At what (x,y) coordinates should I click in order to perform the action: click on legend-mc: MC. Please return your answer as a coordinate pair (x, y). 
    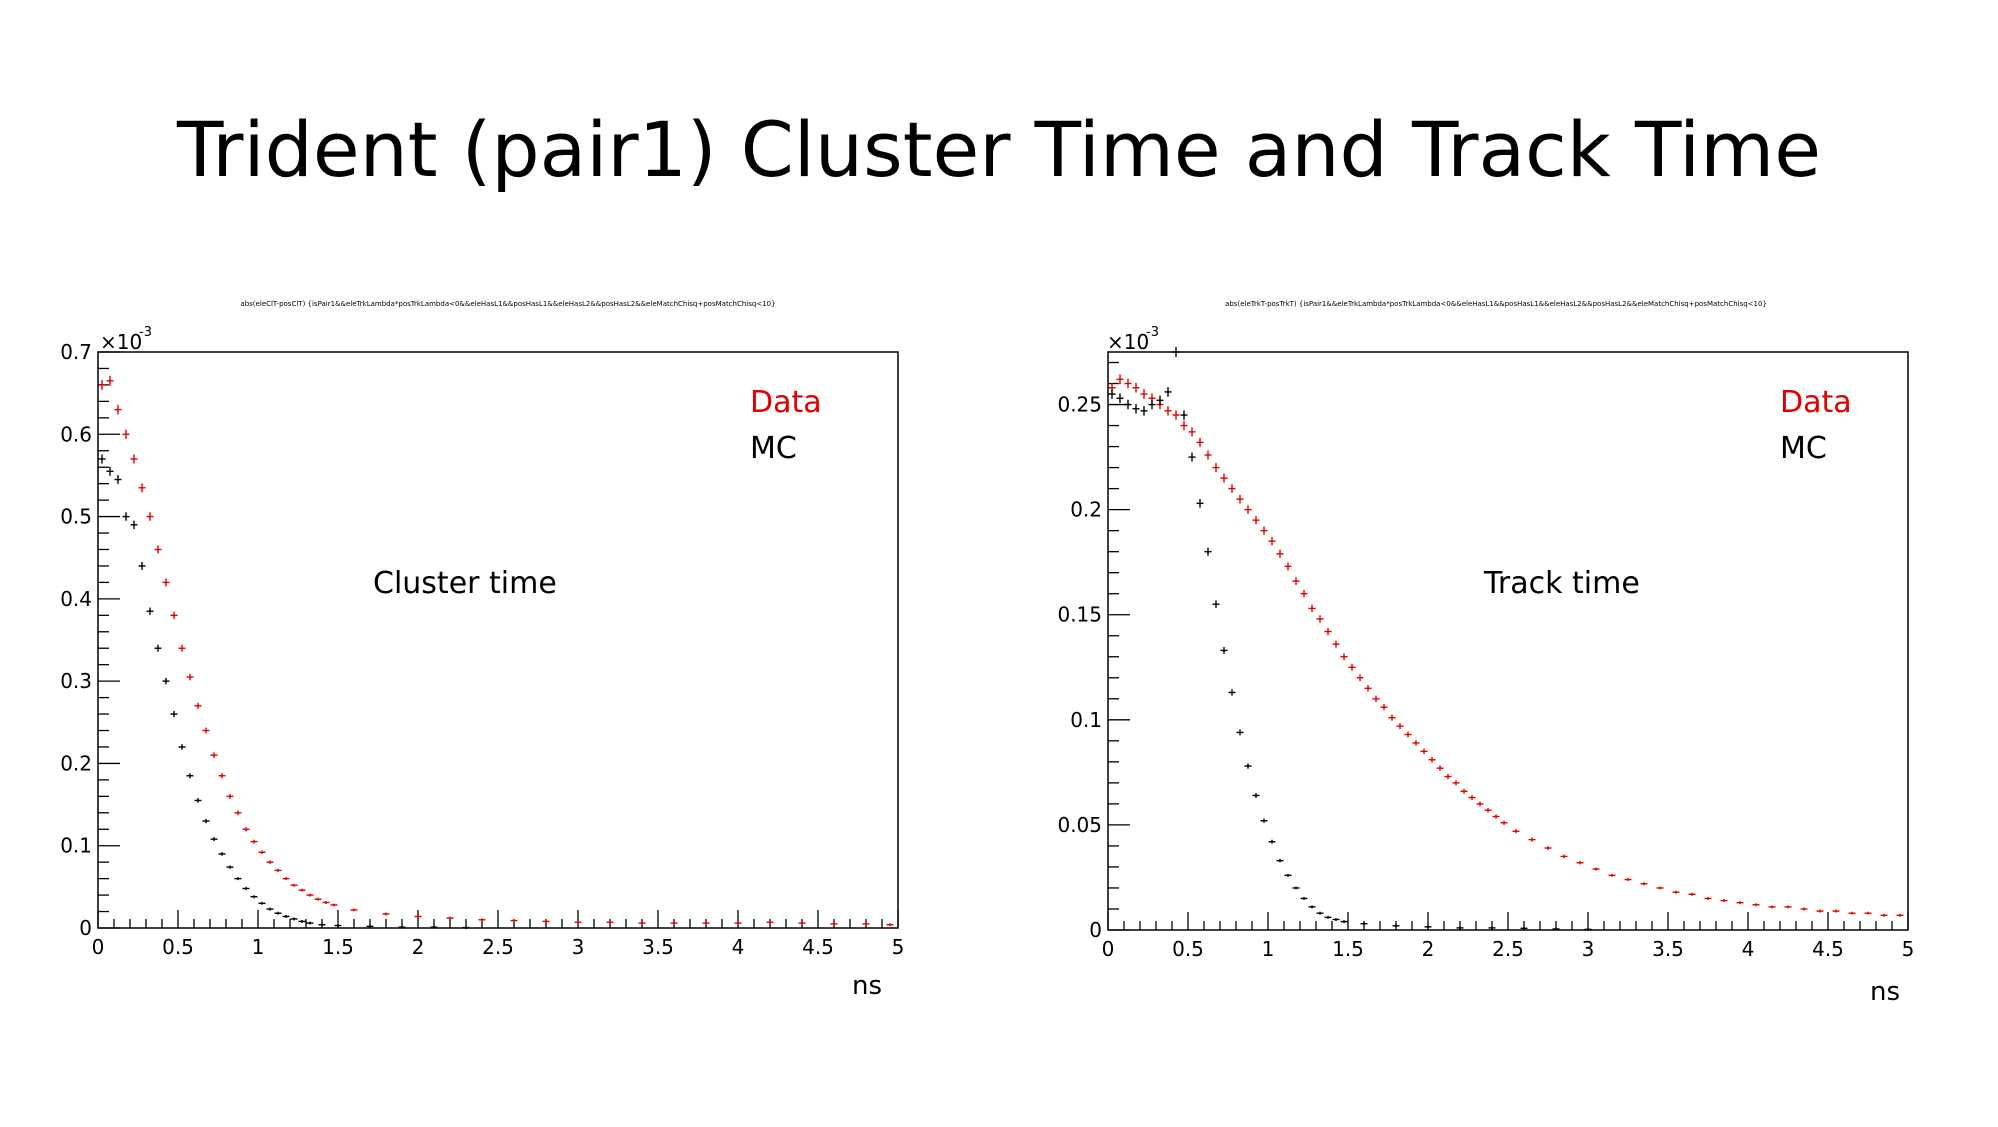
    Looking at the image, I should click on (773, 448).